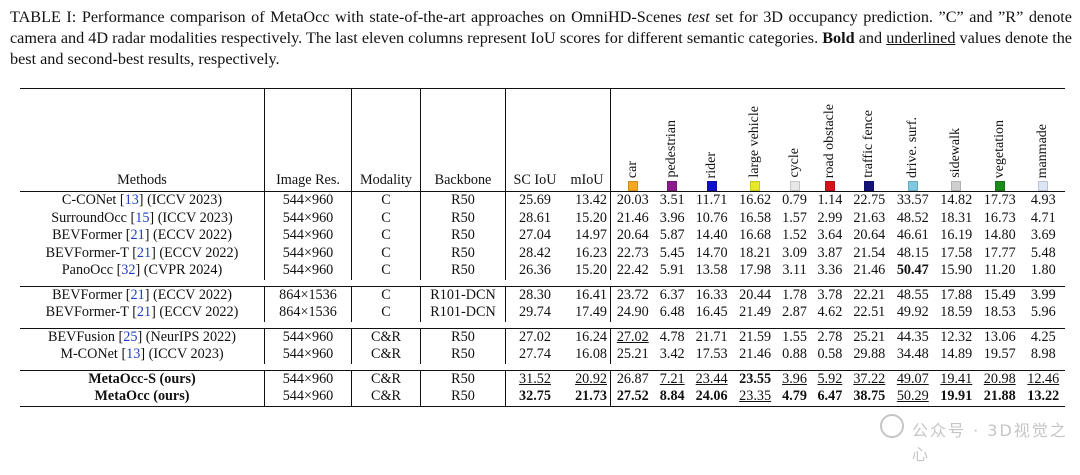  I want to click on value-cat-iou: 22.42, so click(632, 270).